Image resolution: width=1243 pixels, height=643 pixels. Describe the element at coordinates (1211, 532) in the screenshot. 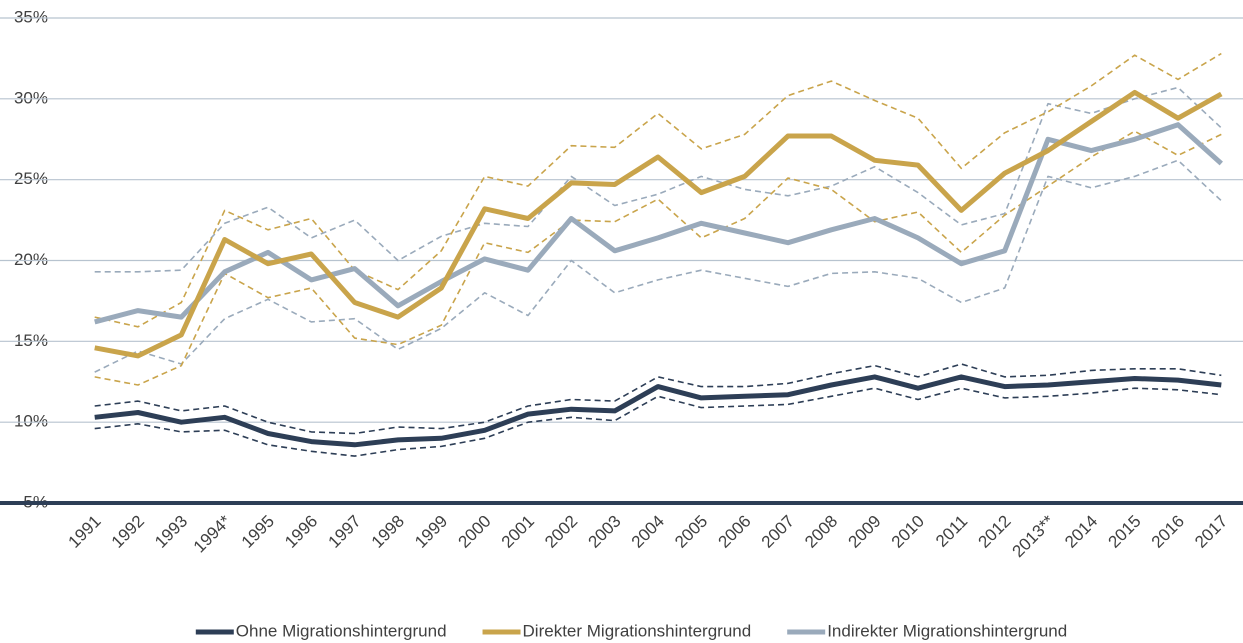

I see `x-tick-label: 2017` at that location.